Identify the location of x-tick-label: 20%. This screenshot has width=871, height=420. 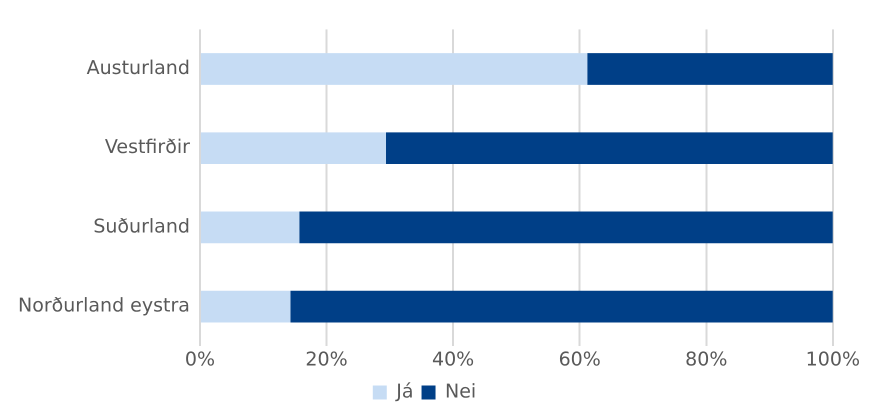
(326, 359).